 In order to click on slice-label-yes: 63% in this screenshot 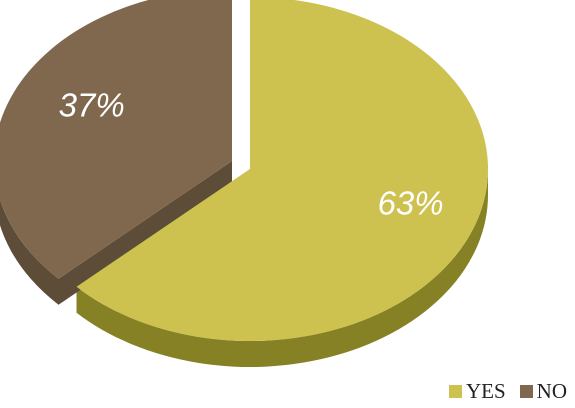, I will do `click(411, 203)`.